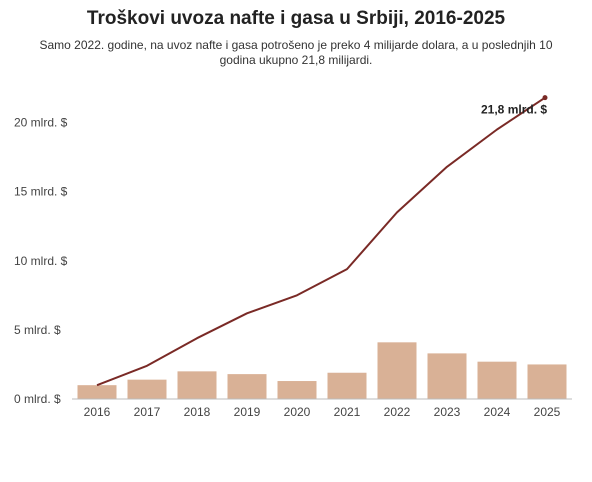 The image size is (592, 482). Describe the element at coordinates (347, 412) in the screenshot. I see `x-tick-label: 2021` at that location.